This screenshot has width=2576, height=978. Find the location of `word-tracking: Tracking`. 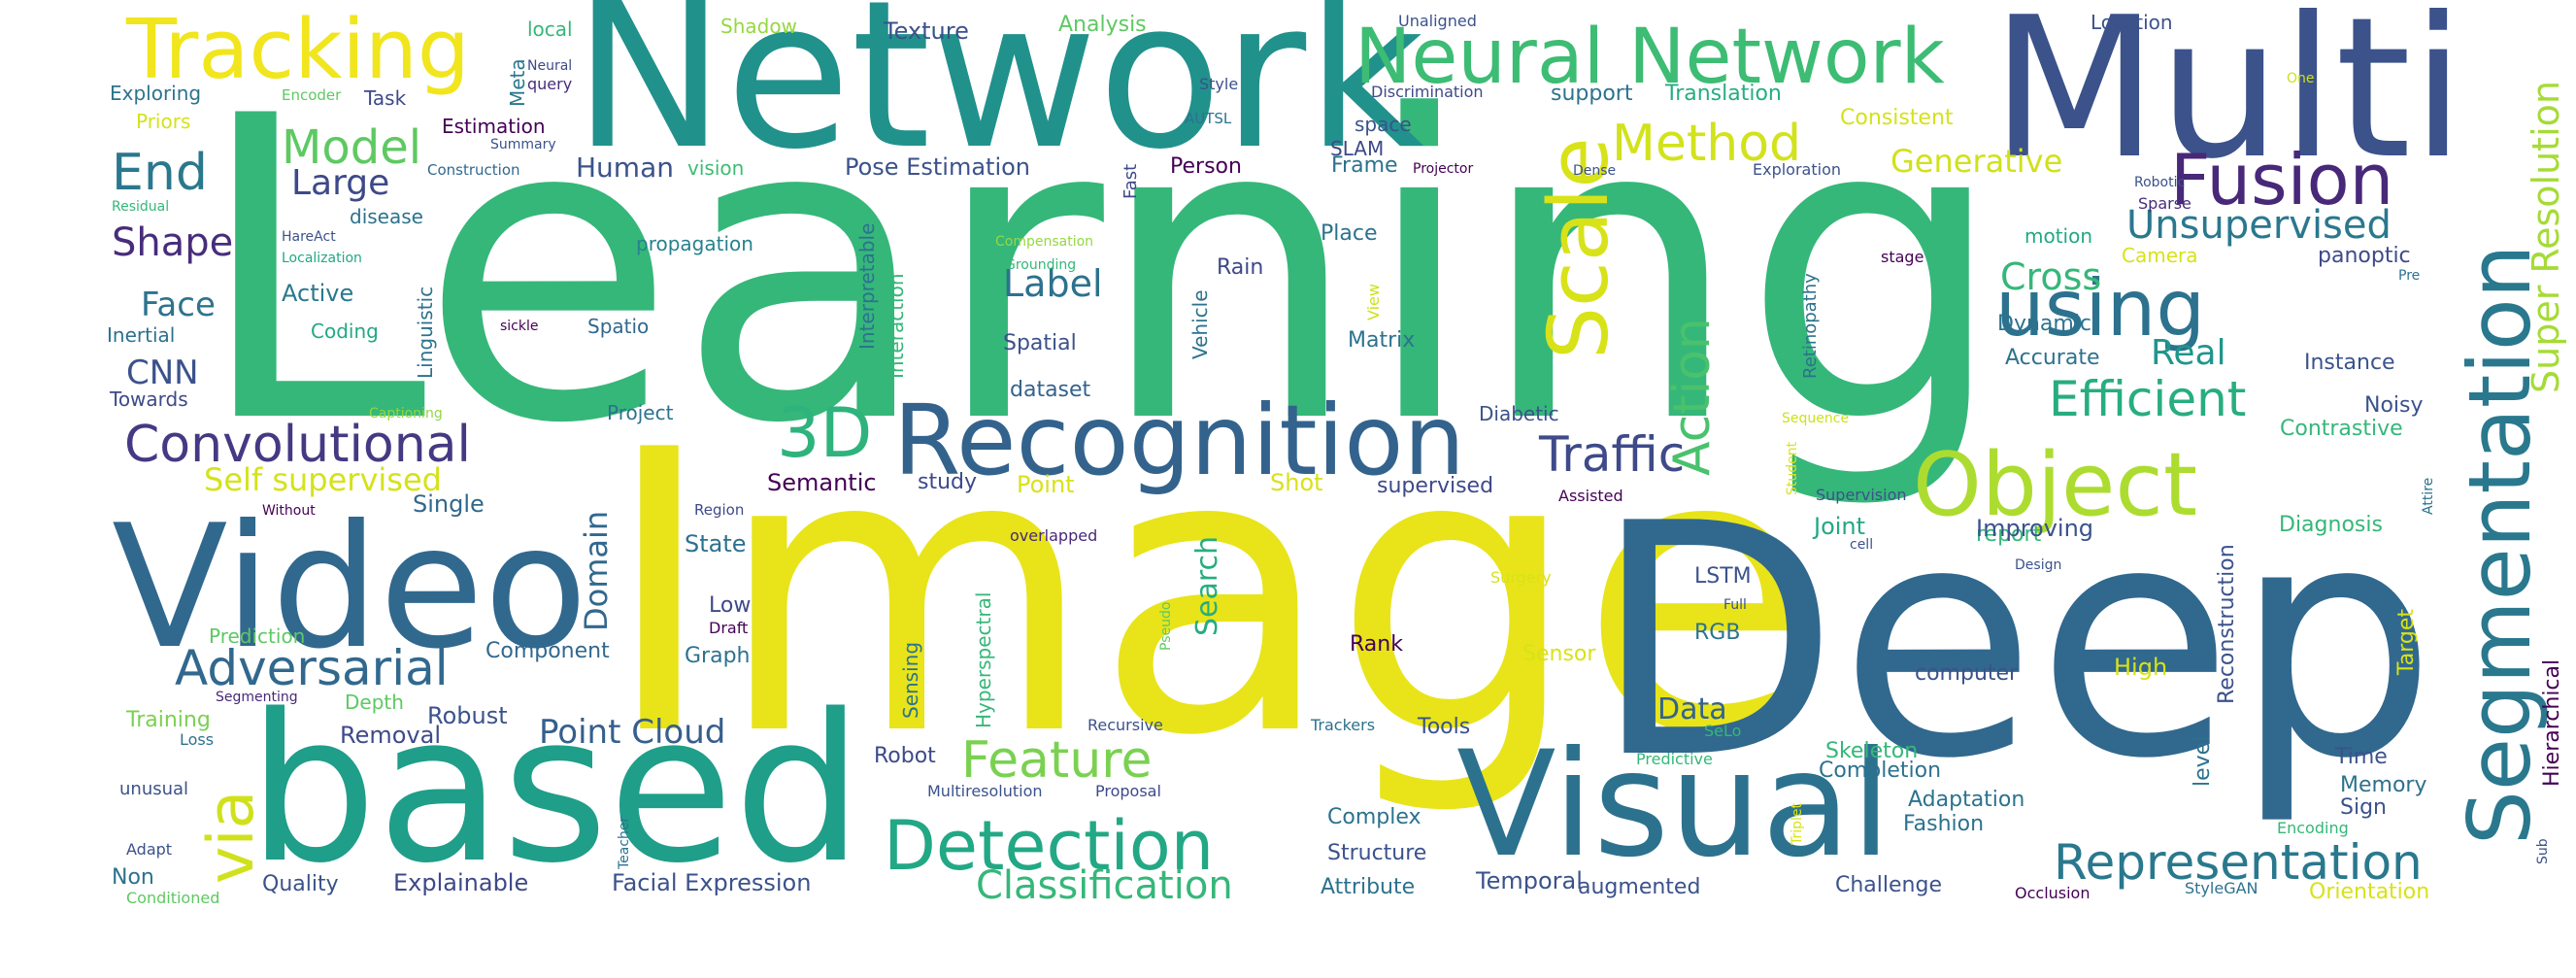

word-tracking: Tracking is located at coordinates (298, 50).